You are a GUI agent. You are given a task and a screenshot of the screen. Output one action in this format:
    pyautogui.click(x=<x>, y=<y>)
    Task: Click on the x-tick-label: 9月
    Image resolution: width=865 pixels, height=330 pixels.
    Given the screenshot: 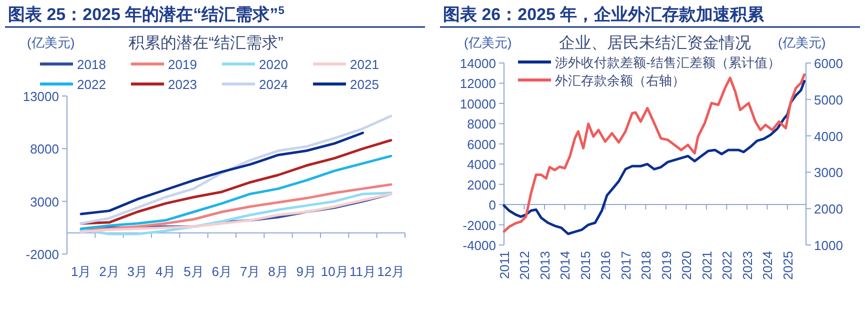 What is the action you would take?
    pyautogui.click(x=306, y=271)
    